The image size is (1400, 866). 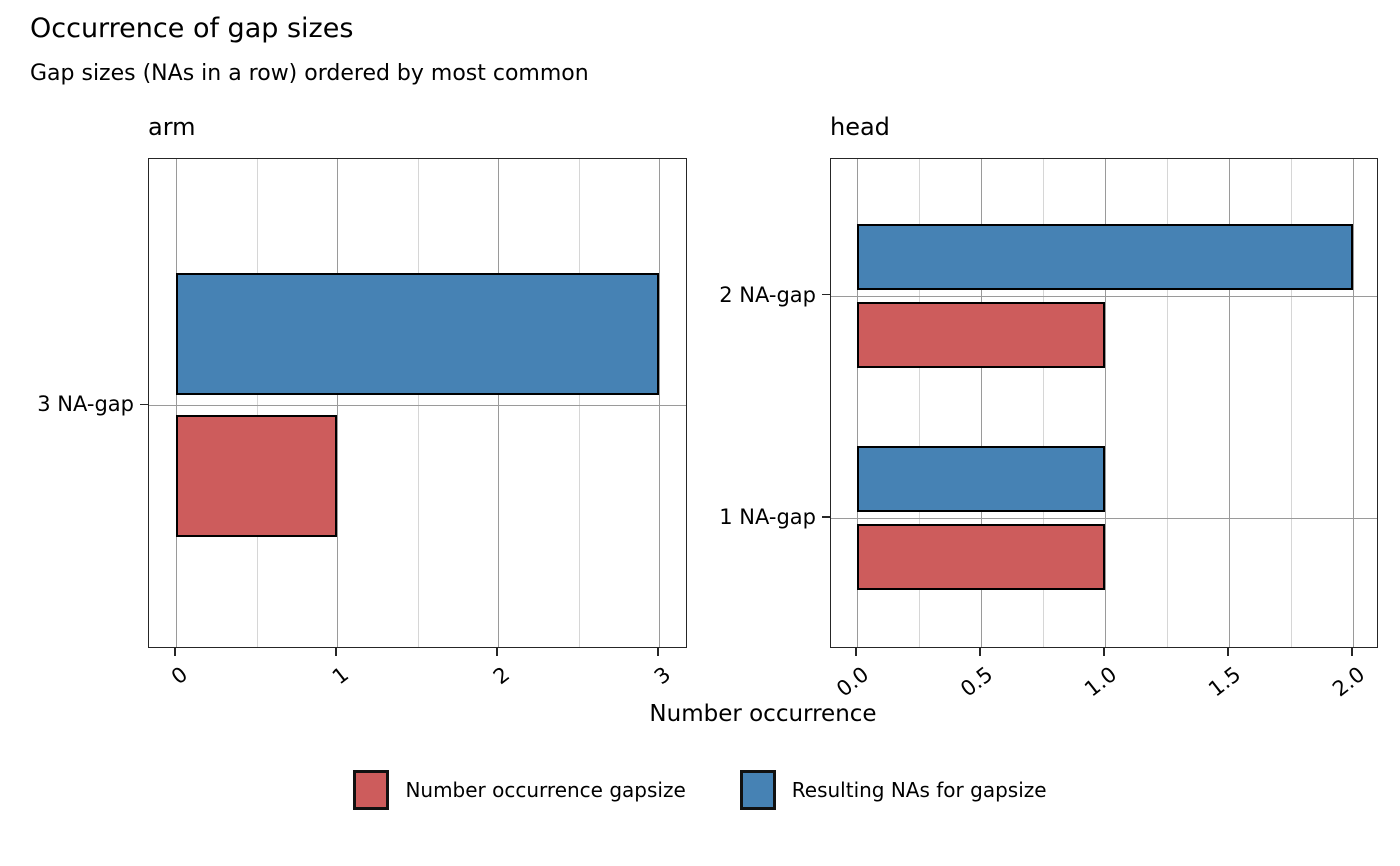 What do you see at coordinates (501, 676) in the screenshot?
I see `x-tick-label: 2` at bounding box center [501, 676].